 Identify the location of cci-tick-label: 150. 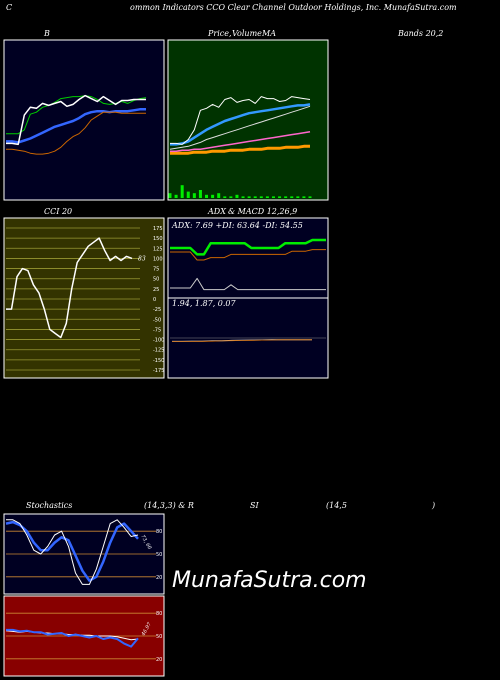
(158, 239).